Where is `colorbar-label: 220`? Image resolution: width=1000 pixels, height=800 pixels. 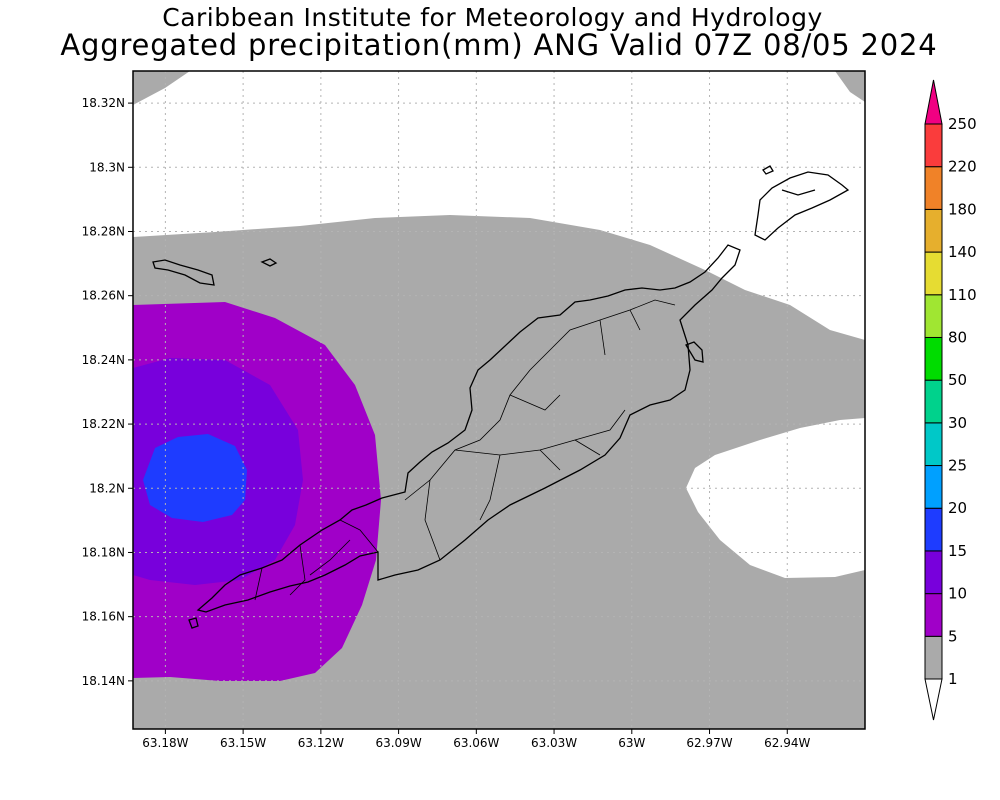 colorbar-label: 220 is located at coordinates (962, 167).